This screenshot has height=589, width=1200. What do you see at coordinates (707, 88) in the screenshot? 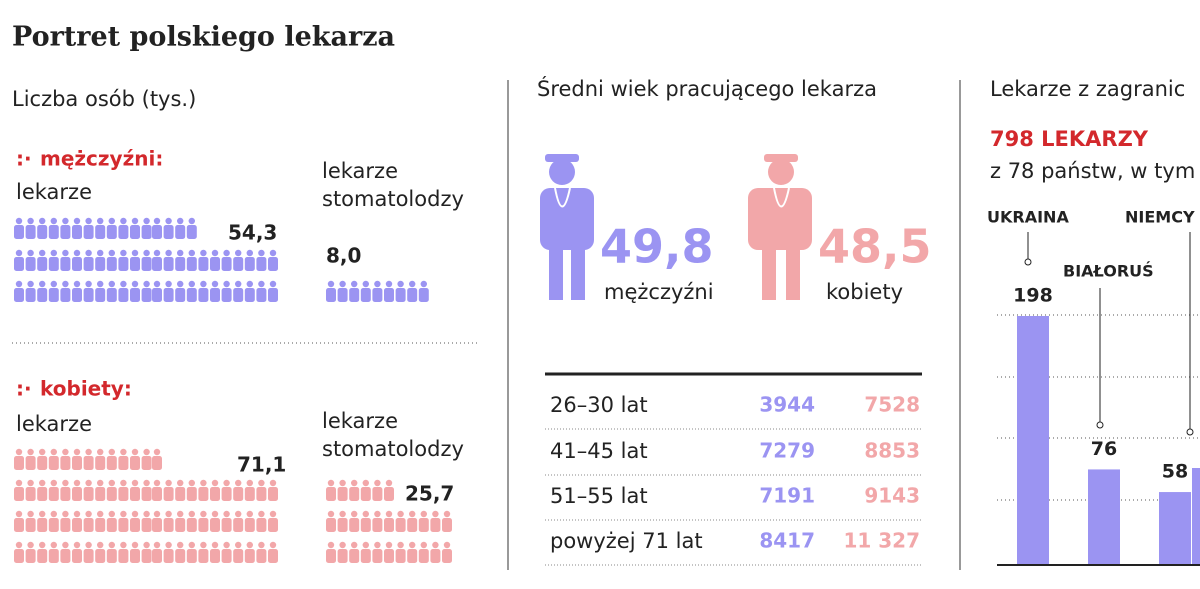
I see `section-title: Średni wiek pracującego lekarza` at bounding box center [707, 88].